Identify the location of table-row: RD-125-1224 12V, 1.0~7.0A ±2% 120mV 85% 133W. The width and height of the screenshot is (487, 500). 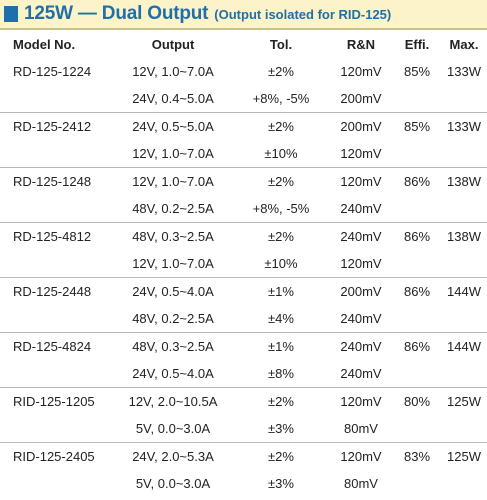
(243, 71).